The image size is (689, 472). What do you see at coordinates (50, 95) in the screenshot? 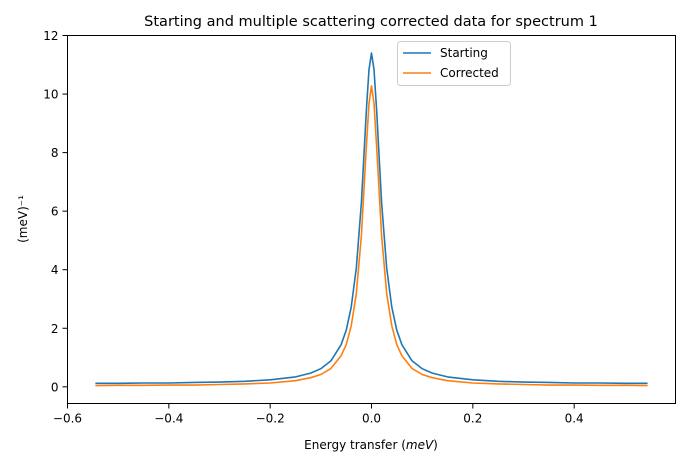
I see `y-tick-label: 10` at bounding box center [50, 95].